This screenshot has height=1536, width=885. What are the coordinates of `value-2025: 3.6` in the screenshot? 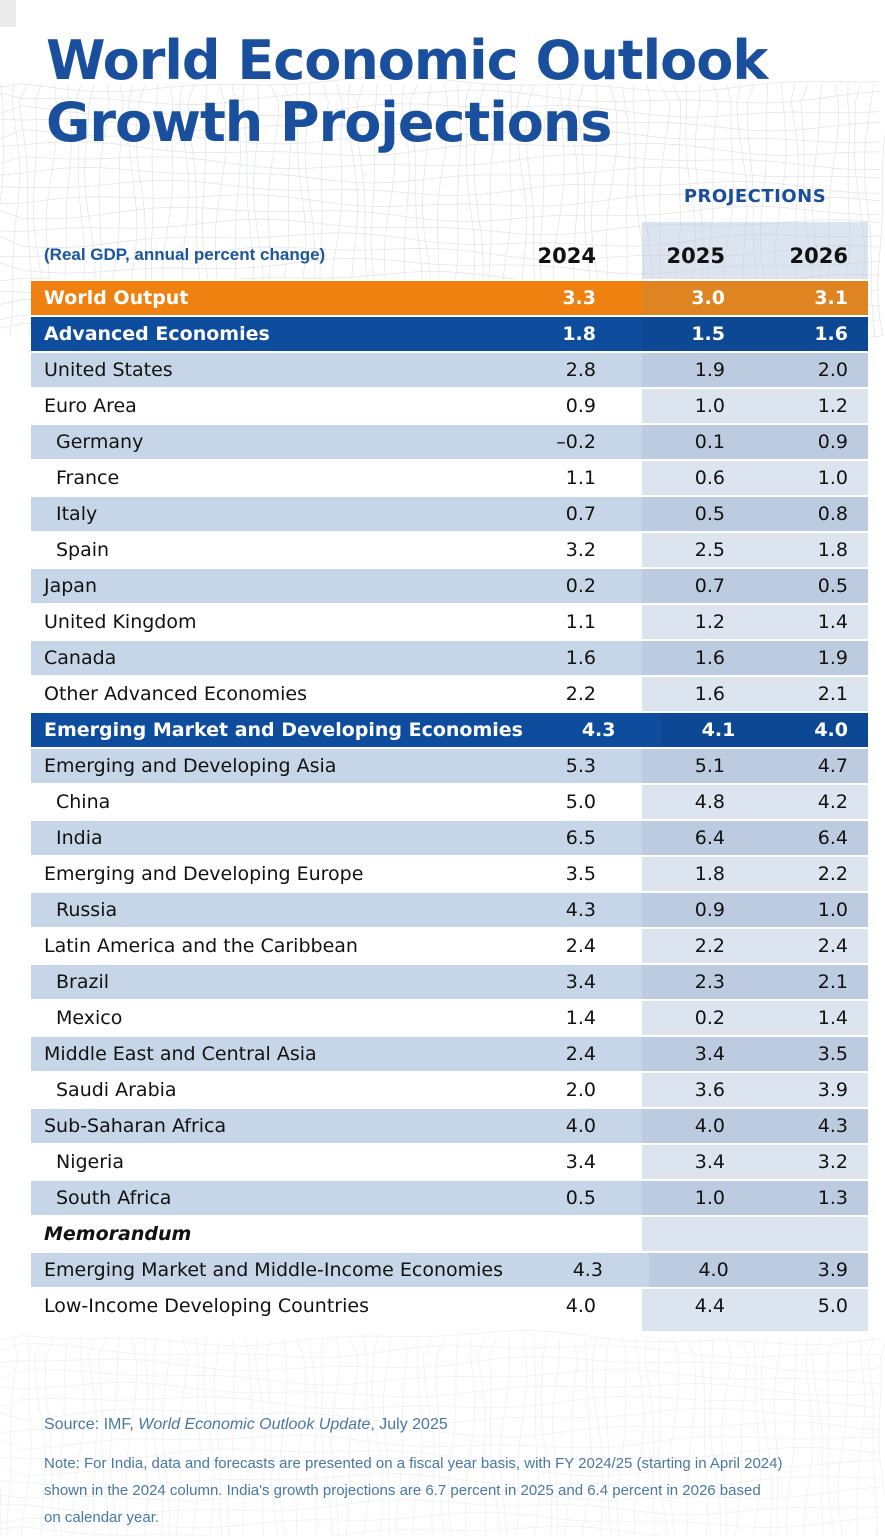 It's located at (709, 1090).